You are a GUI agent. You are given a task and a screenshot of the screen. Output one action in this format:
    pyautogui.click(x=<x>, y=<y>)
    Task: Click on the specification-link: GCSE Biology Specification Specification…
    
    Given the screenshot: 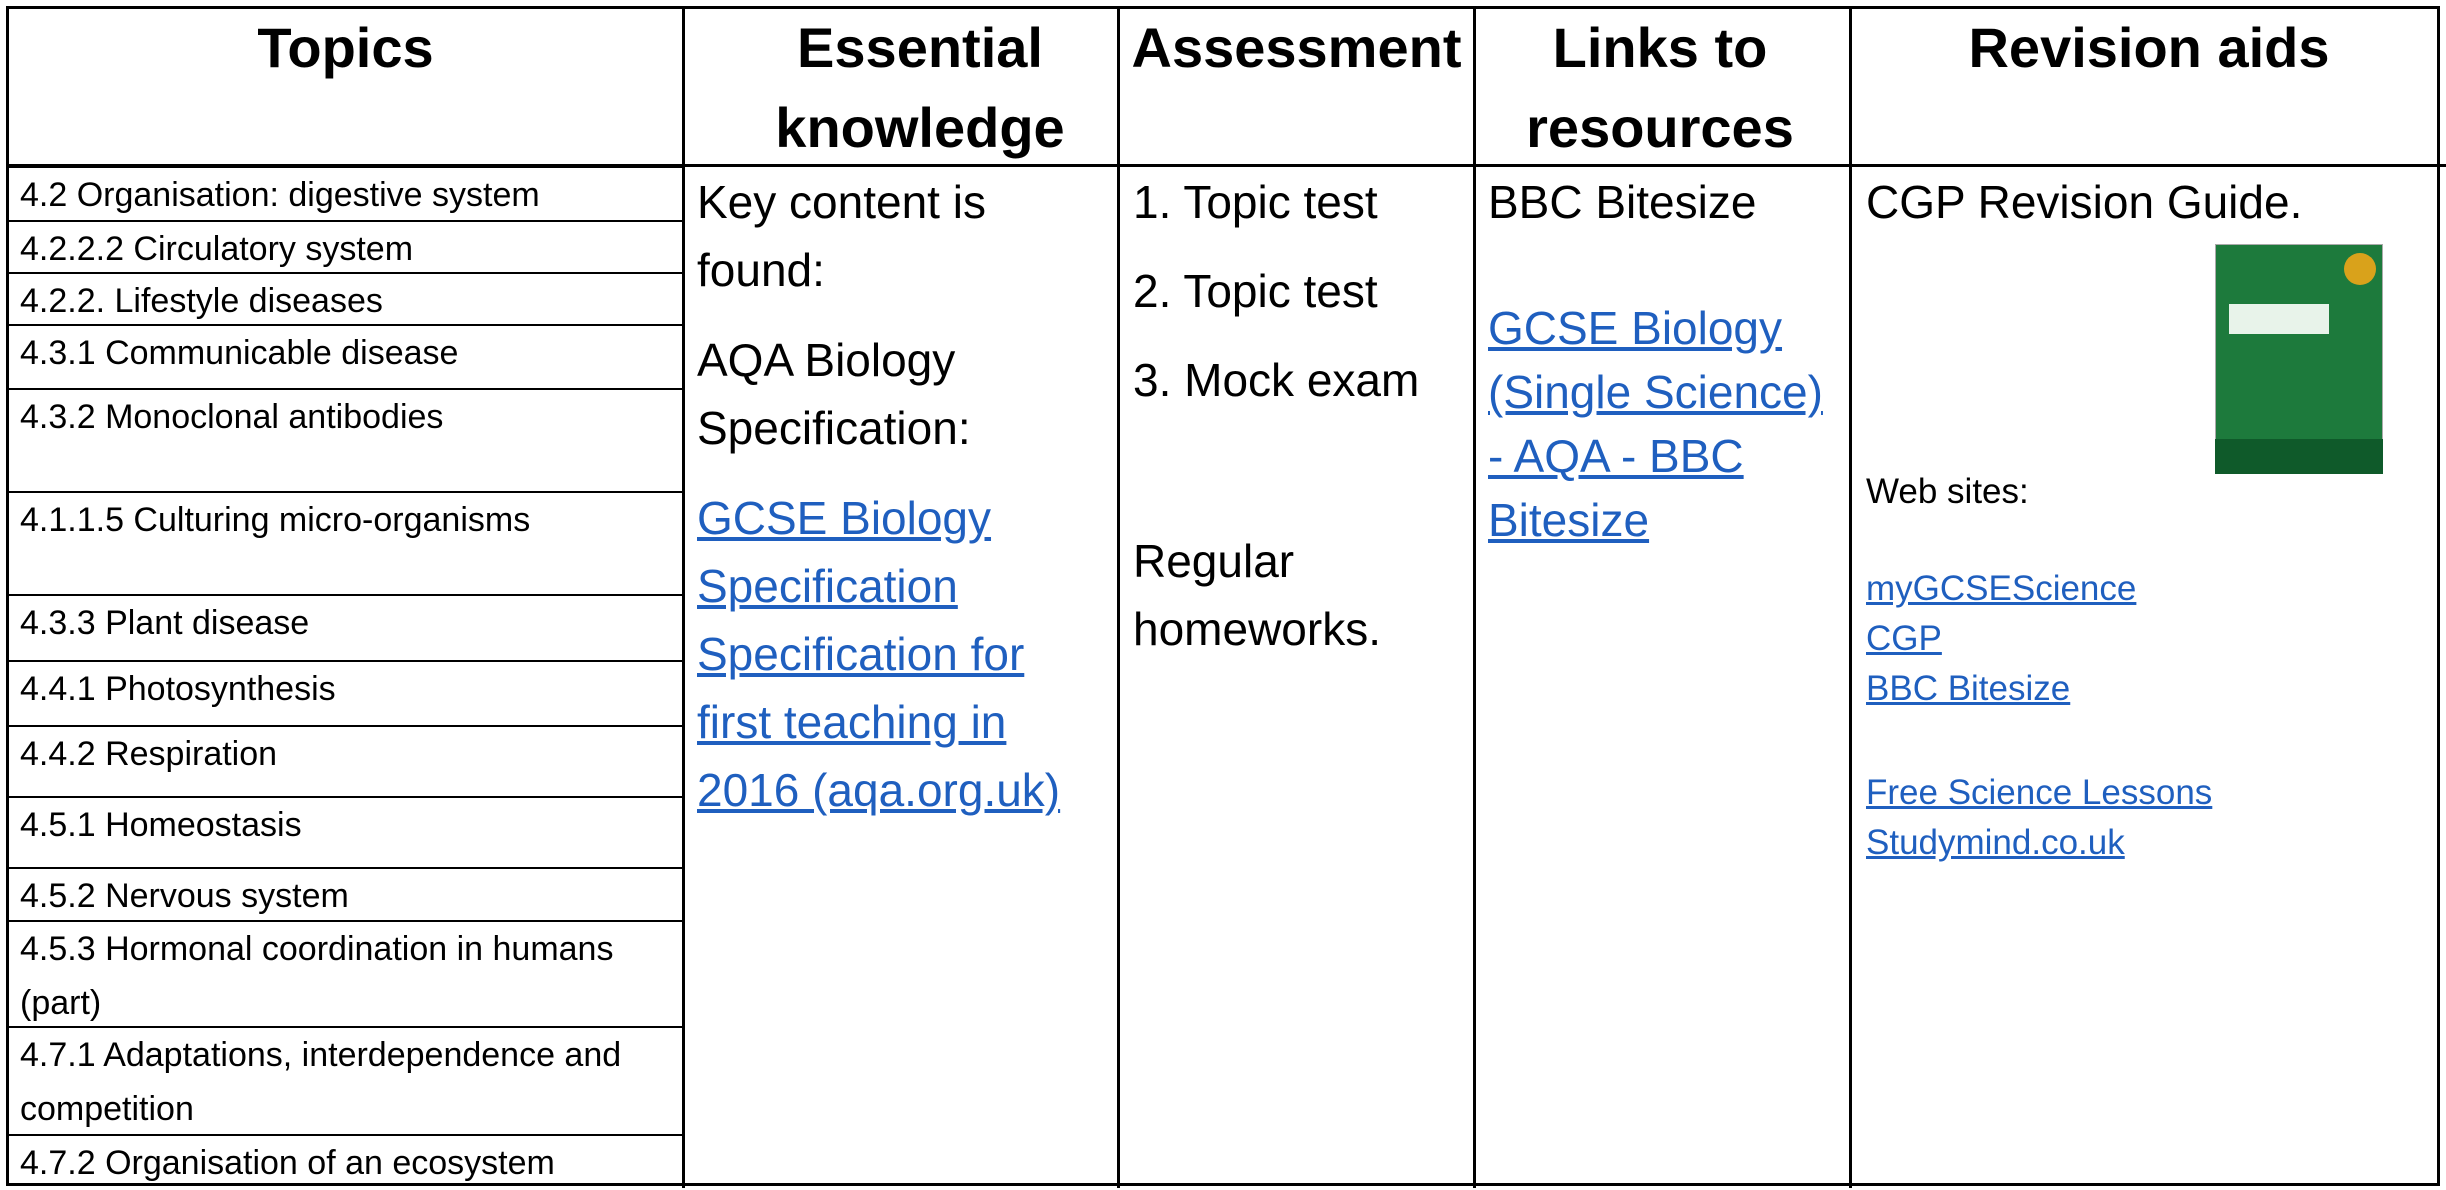 What is the action you would take?
    pyautogui.click(x=879, y=654)
    